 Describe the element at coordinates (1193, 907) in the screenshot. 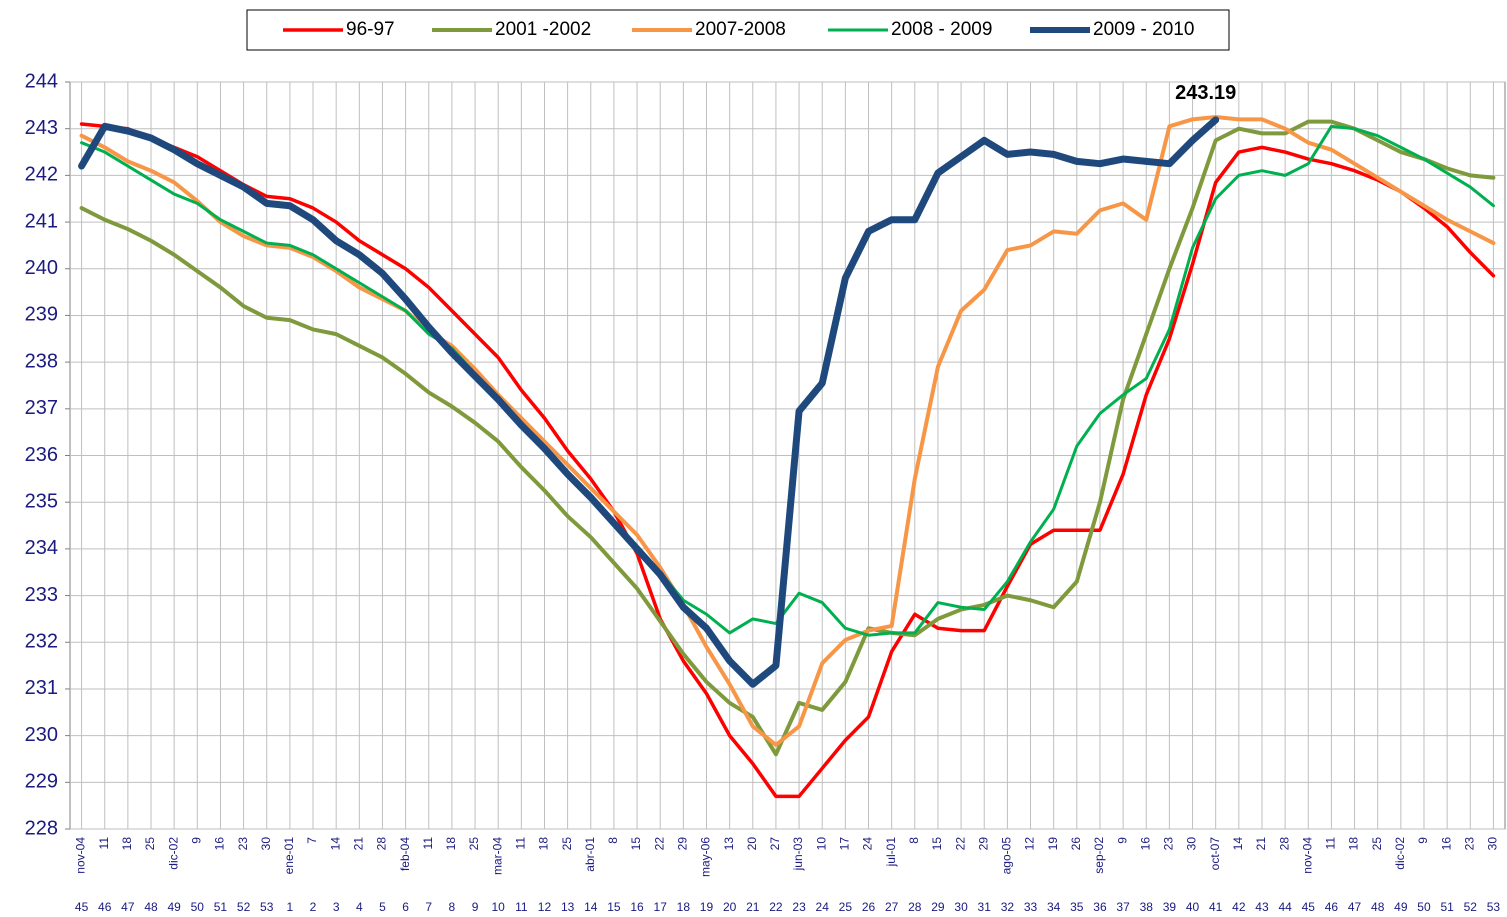

I see `week-label: 40` at that location.